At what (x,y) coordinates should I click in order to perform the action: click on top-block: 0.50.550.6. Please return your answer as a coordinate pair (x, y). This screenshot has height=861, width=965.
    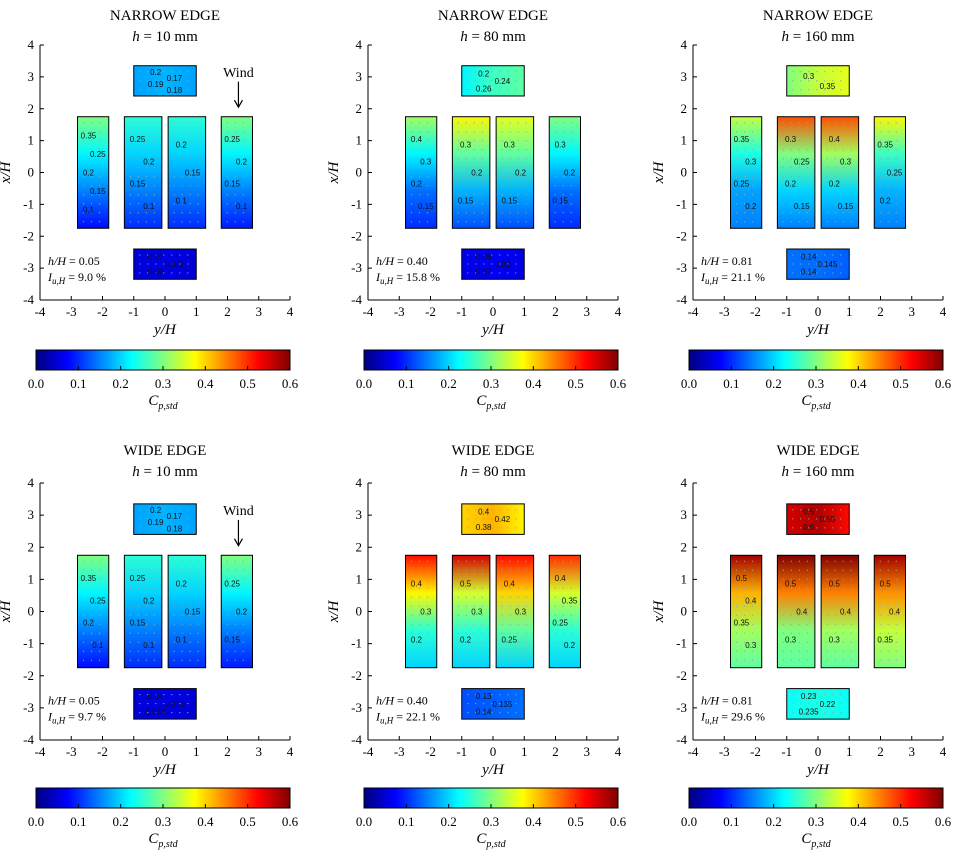
    Looking at the image, I should click on (818, 519).